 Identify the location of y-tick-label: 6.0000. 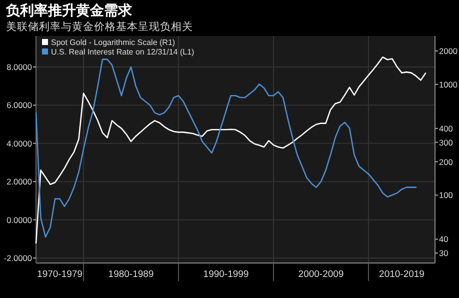
(19, 105).